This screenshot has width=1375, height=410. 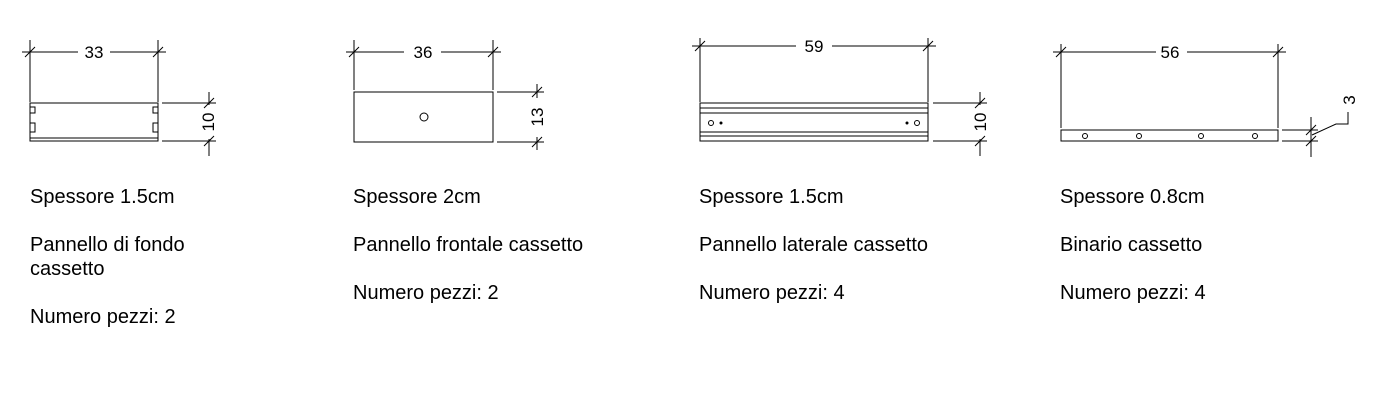 What do you see at coordinates (107, 257) in the screenshot?
I see `part-1-name: Pannello di fondo cassetto` at bounding box center [107, 257].